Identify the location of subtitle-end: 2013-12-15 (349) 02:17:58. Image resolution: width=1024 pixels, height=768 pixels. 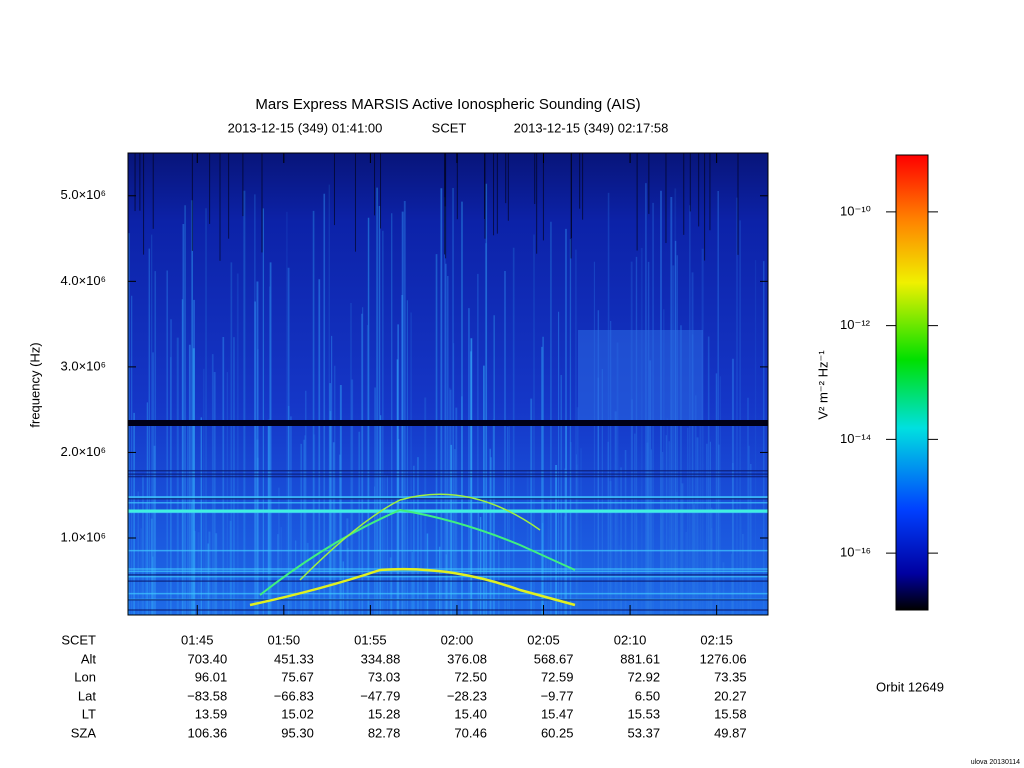
(591, 127).